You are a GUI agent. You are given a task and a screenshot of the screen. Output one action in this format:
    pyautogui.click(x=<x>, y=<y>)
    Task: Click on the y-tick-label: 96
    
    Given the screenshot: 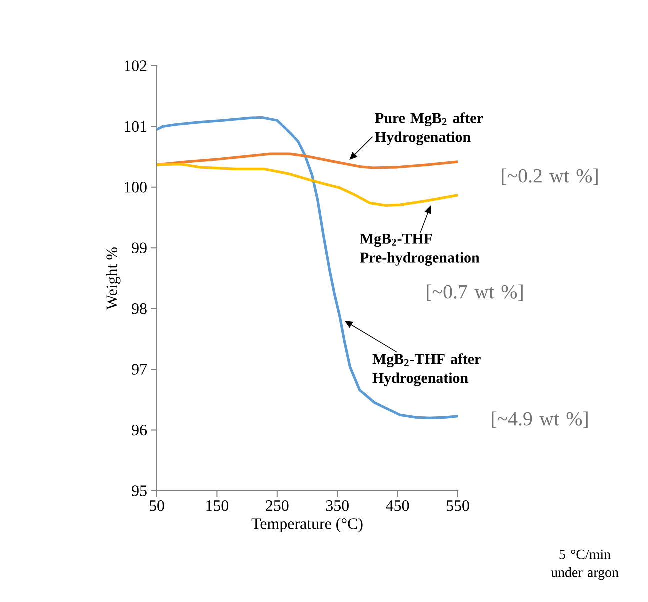 What is the action you would take?
    pyautogui.click(x=140, y=430)
    